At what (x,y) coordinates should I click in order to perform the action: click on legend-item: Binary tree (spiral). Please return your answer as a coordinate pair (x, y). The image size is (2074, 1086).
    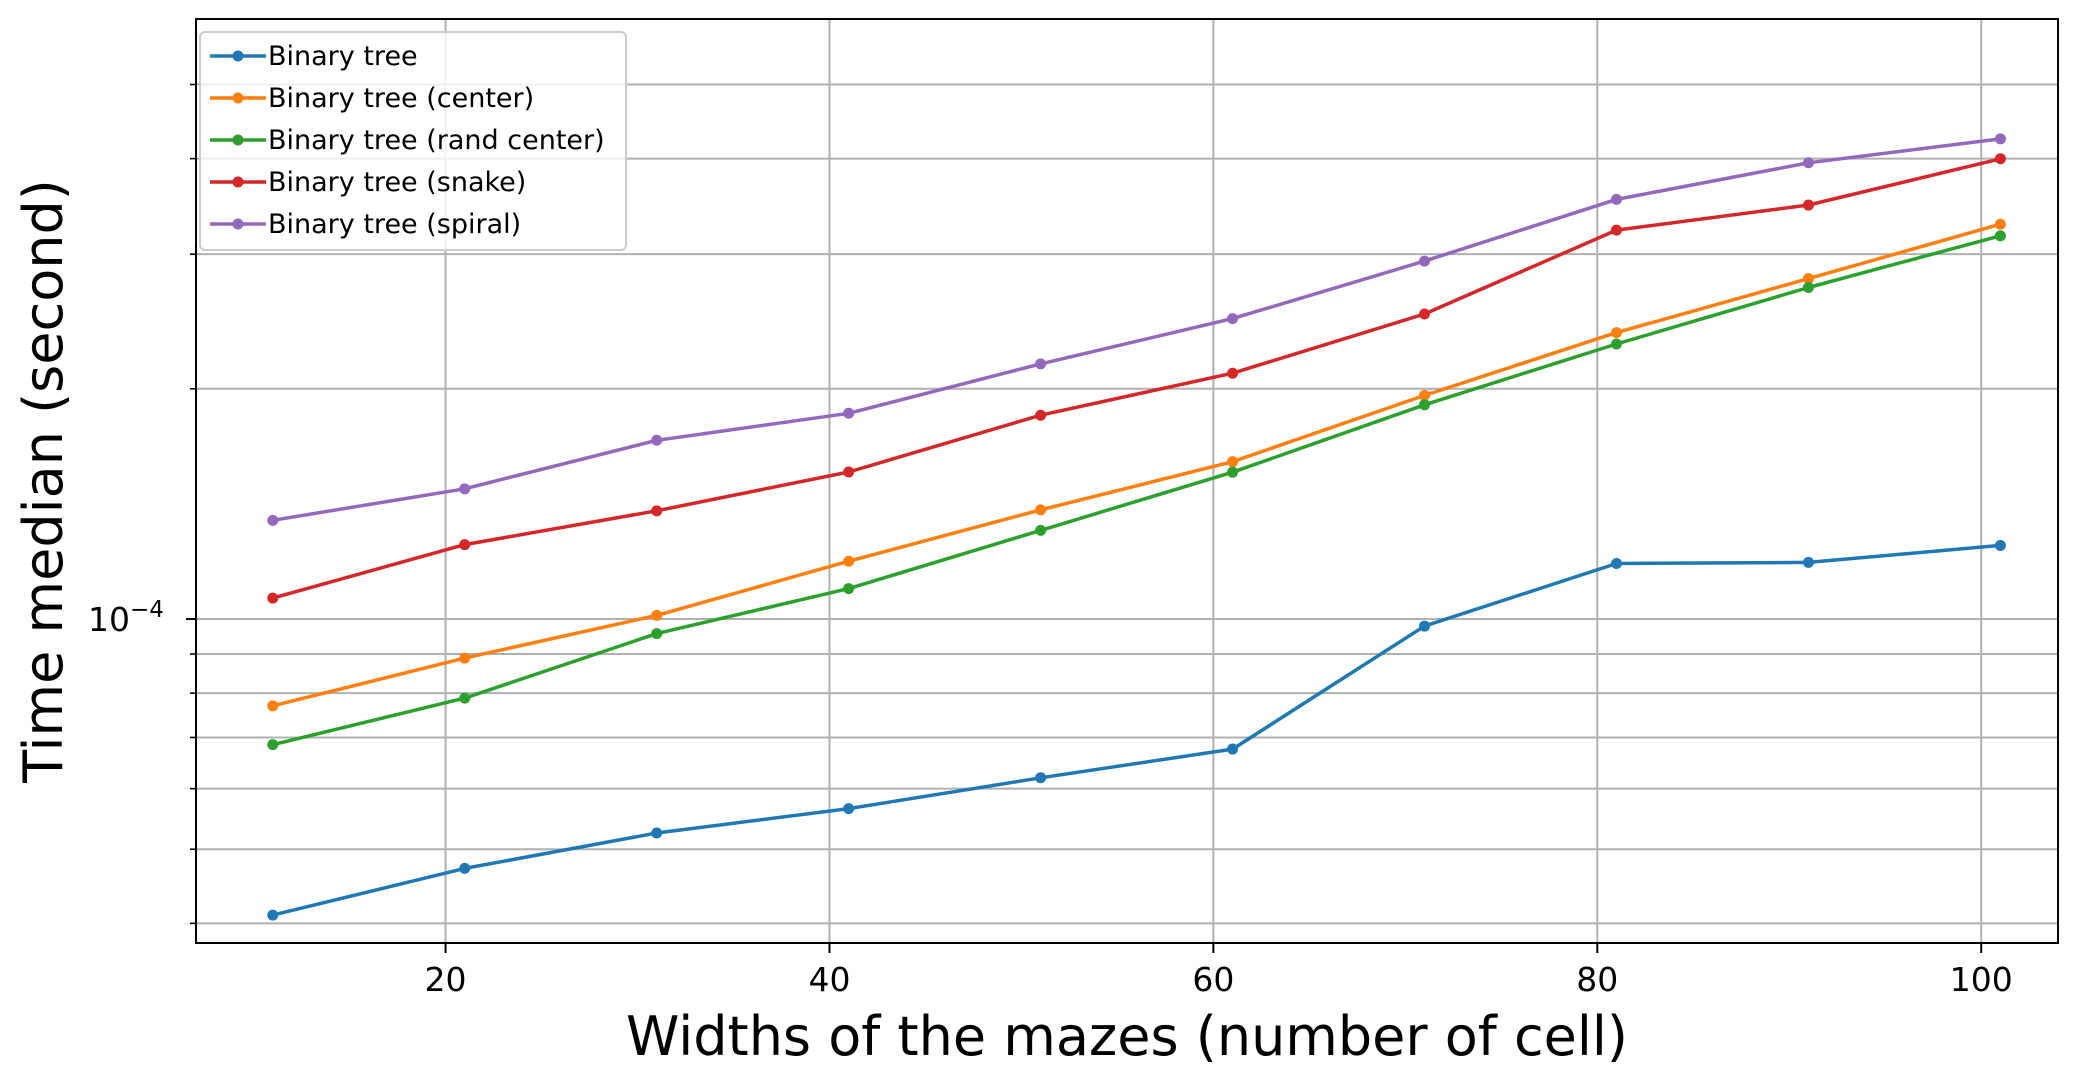
    Looking at the image, I should click on (365, 224).